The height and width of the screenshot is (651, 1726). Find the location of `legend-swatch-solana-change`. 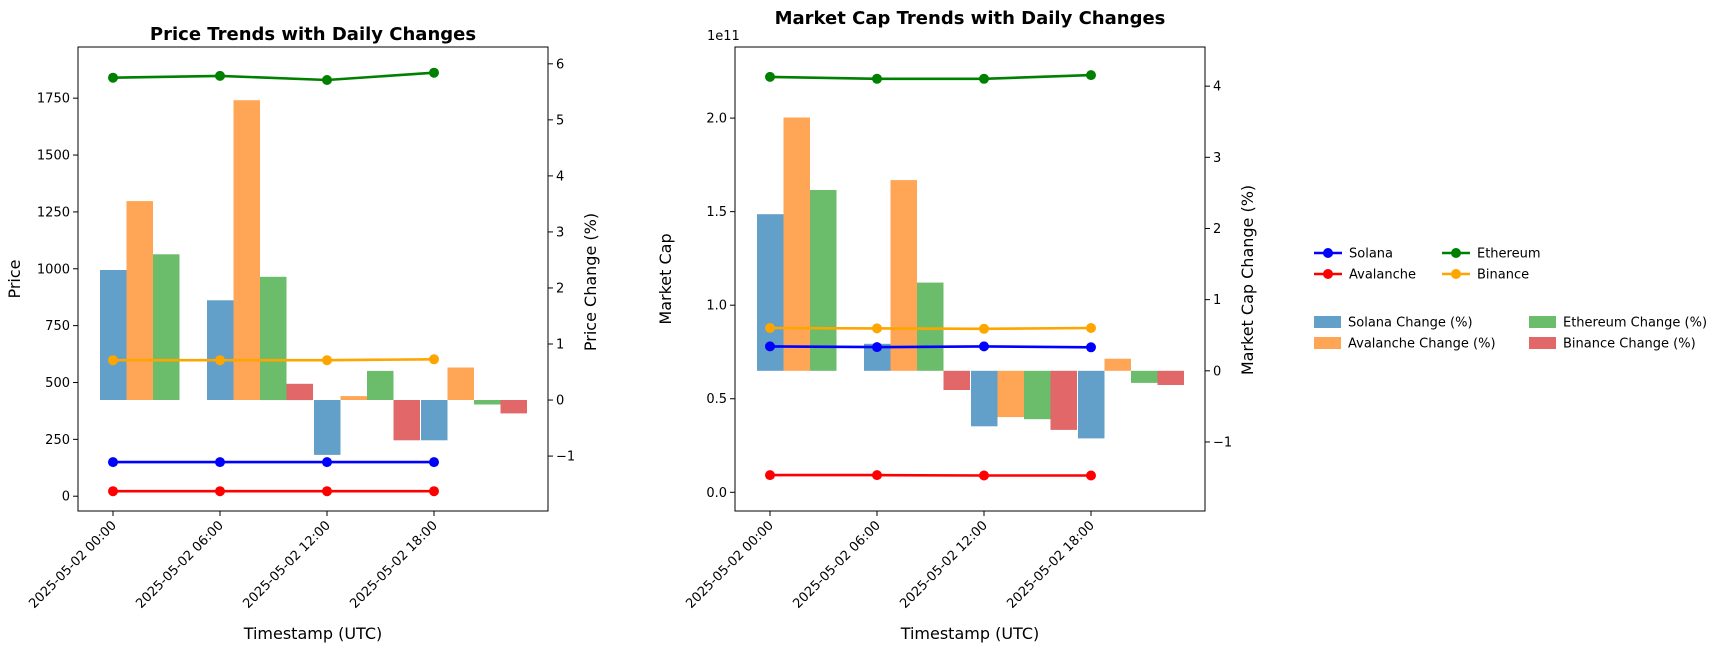

legend-swatch-solana-change is located at coordinates (1327, 322).